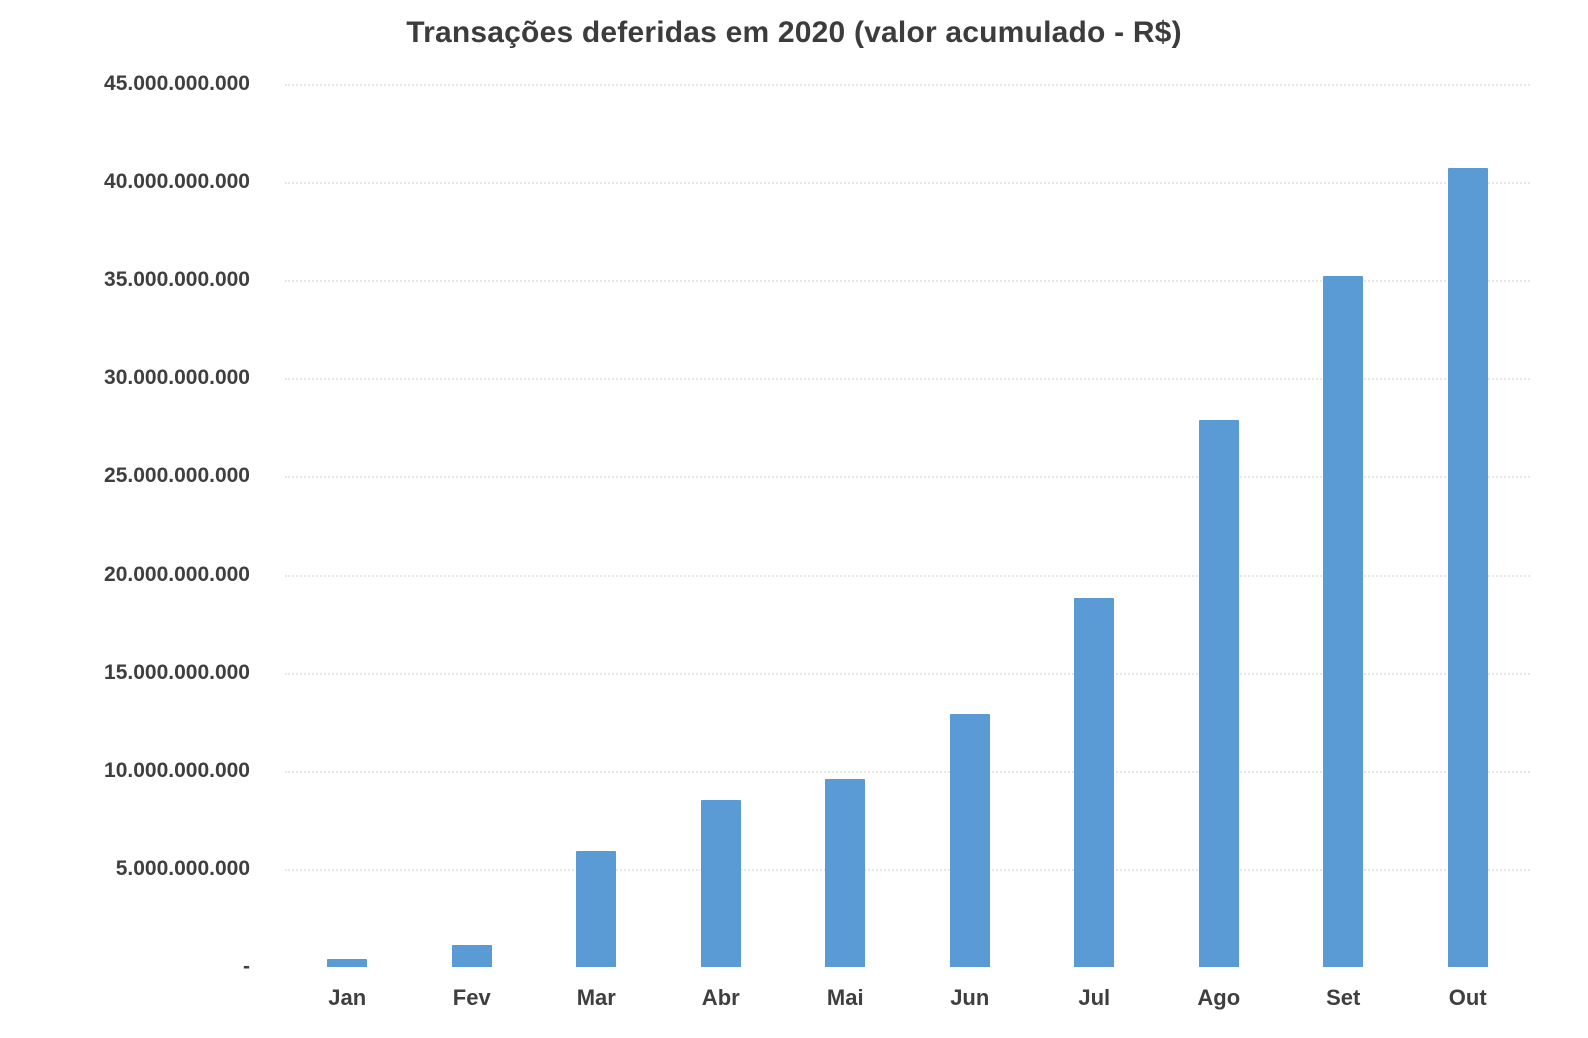 The height and width of the screenshot is (1038, 1588). Describe the element at coordinates (720, 997) in the screenshot. I see `x-axis-label: Abr` at that location.